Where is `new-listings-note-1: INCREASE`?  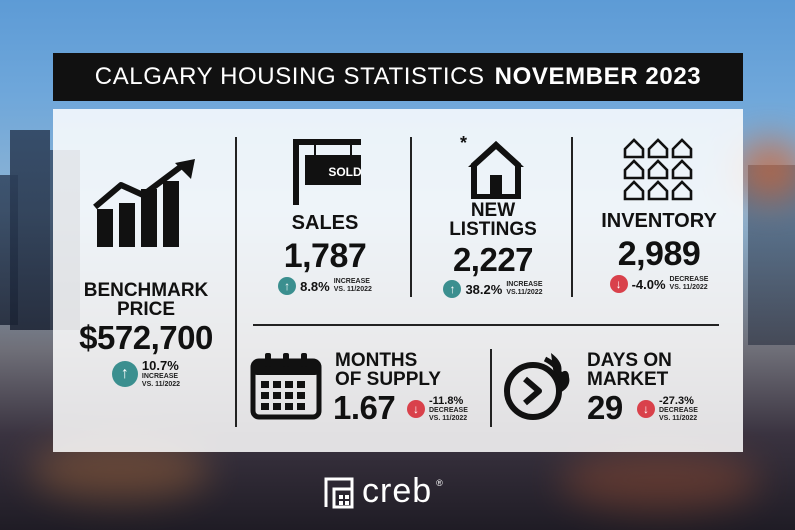
new-listings-note-1: INCREASE is located at coordinates (524, 284).